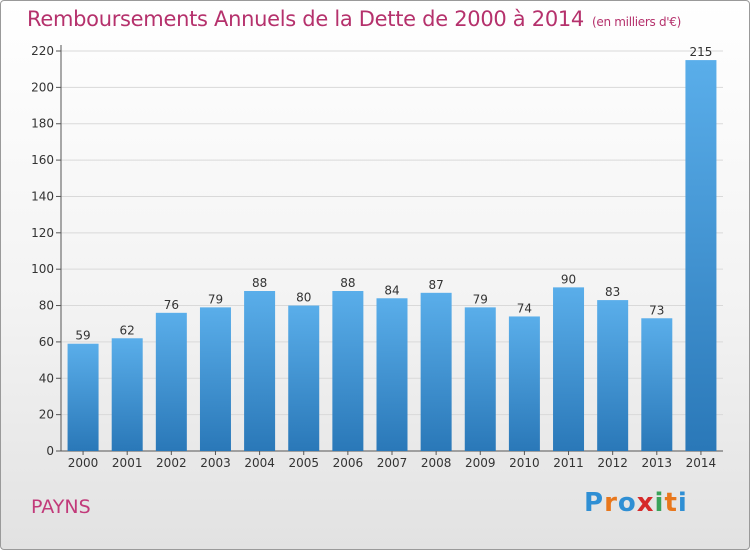  What do you see at coordinates (348, 463) in the screenshot?
I see `x-tick-label: 2006` at bounding box center [348, 463].